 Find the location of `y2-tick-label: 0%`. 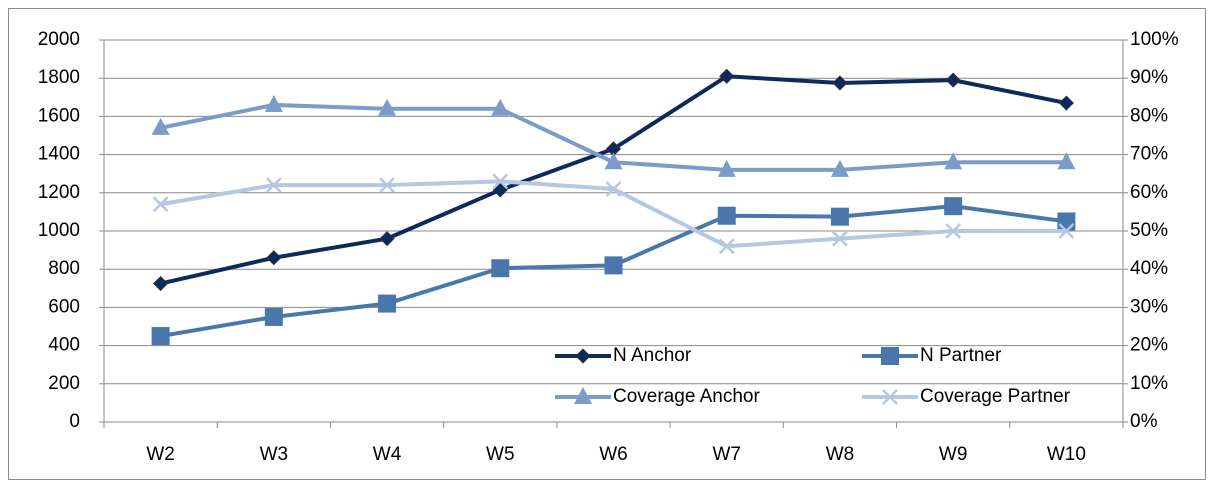

y2-tick-label: 0% is located at coordinates (1144, 421).